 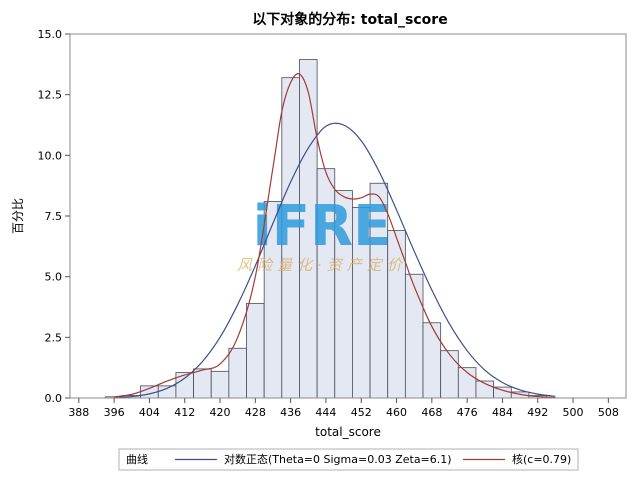 I want to click on x-tick-label-7: 444, so click(x=325, y=412).